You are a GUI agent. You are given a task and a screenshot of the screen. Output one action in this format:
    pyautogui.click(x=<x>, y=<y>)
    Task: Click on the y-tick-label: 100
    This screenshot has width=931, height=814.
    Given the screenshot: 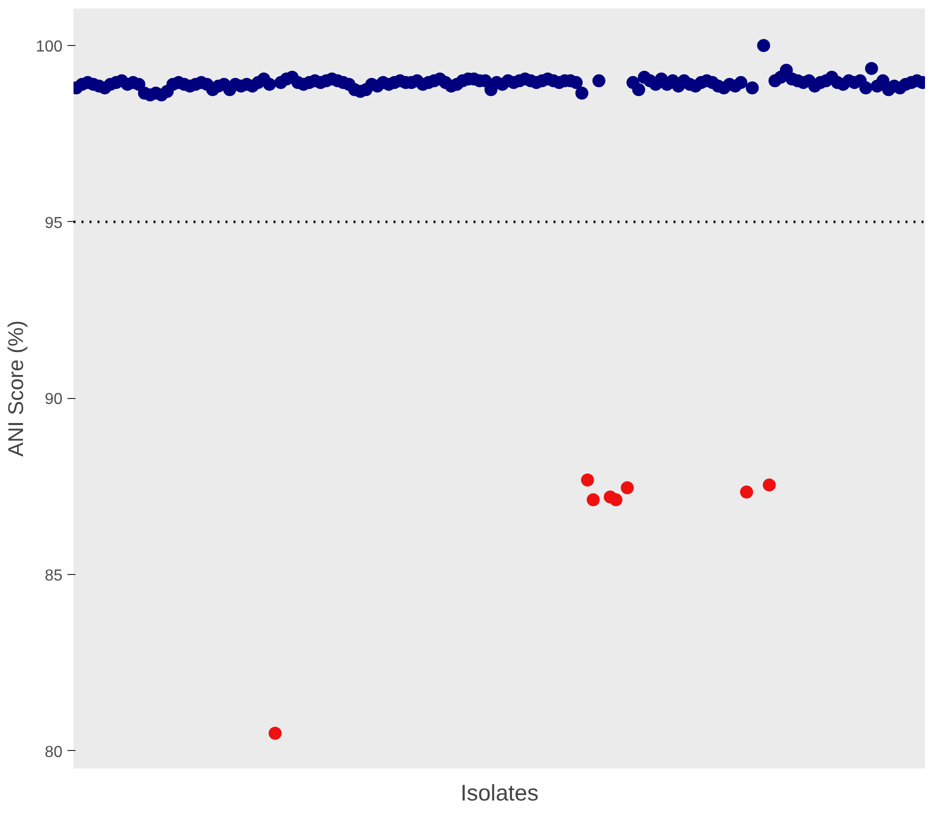 What is the action you would take?
    pyautogui.click(x=49, y=47)
    